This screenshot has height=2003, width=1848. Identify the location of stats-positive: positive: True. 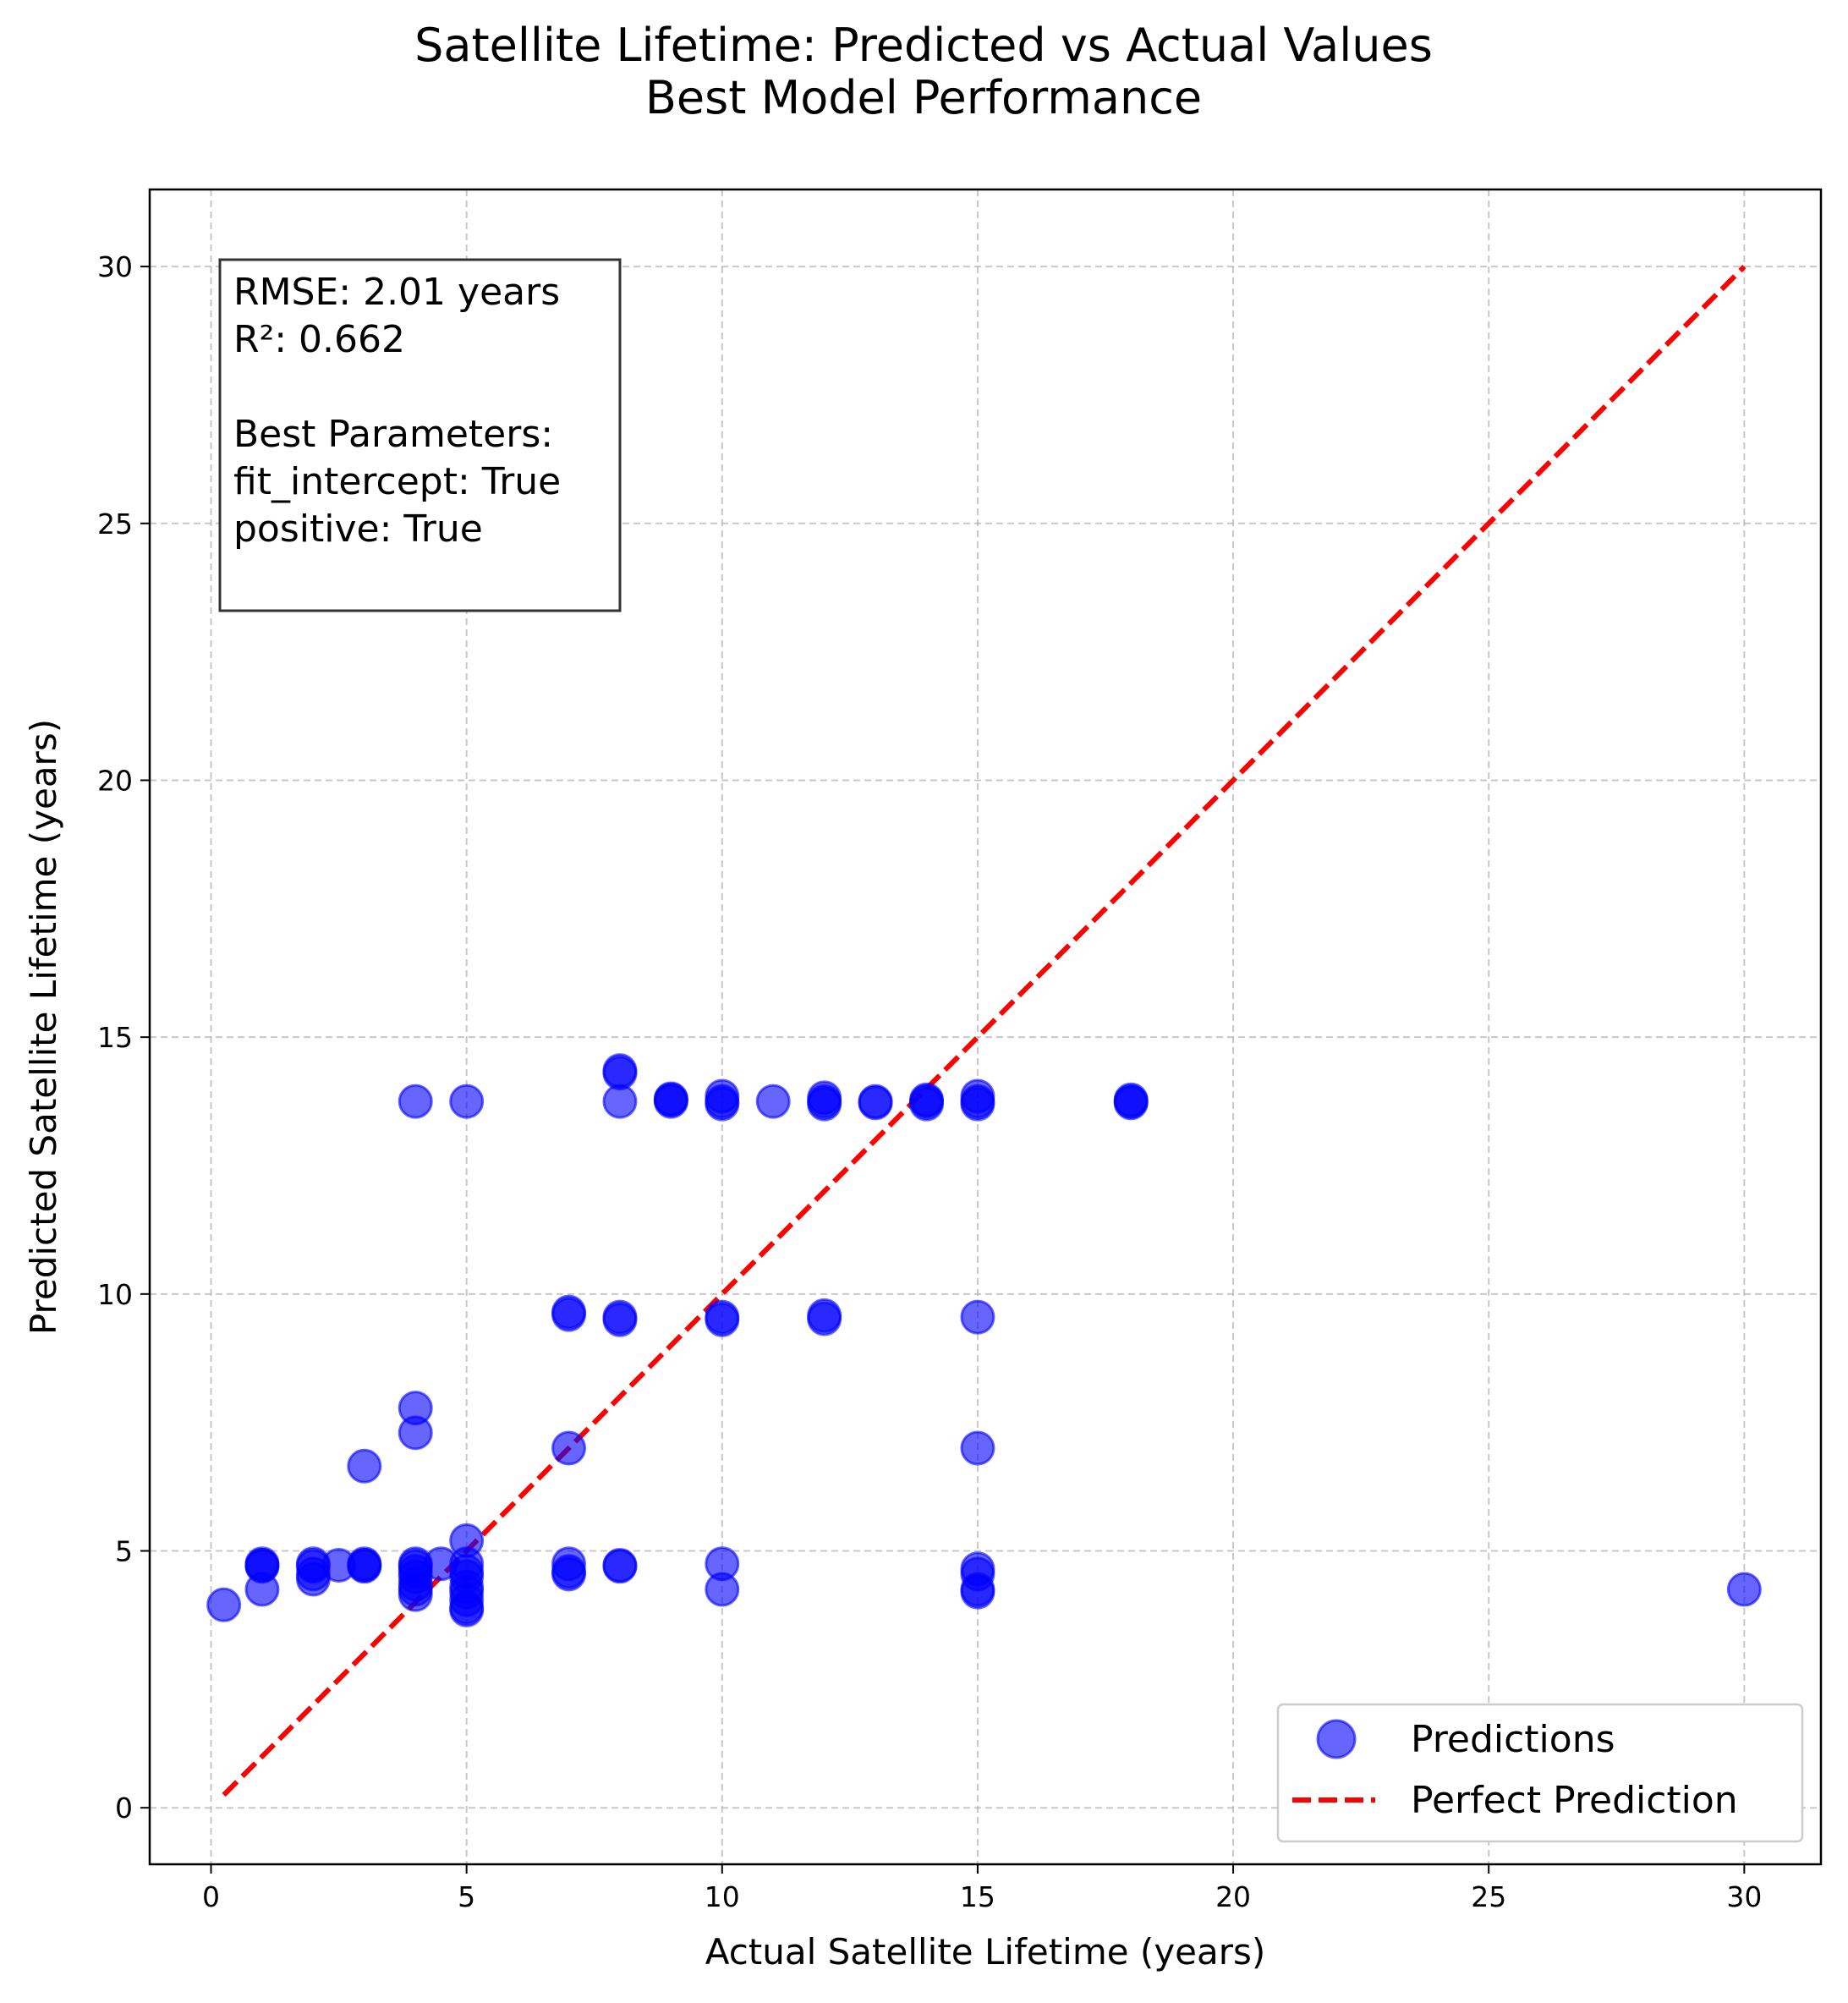
(358, 530).